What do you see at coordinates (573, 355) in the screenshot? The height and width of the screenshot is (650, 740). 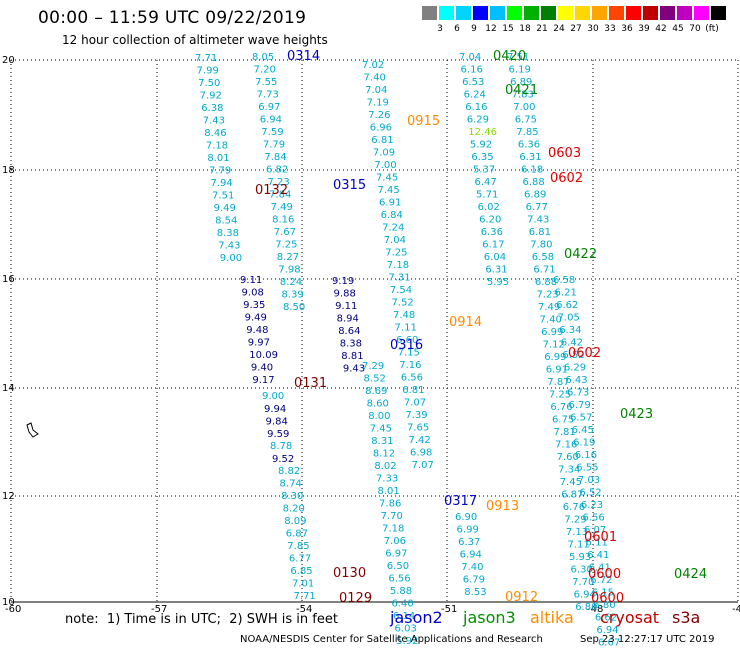 I see `wave-height-value: 6.52` at bounding box center [573, 355].